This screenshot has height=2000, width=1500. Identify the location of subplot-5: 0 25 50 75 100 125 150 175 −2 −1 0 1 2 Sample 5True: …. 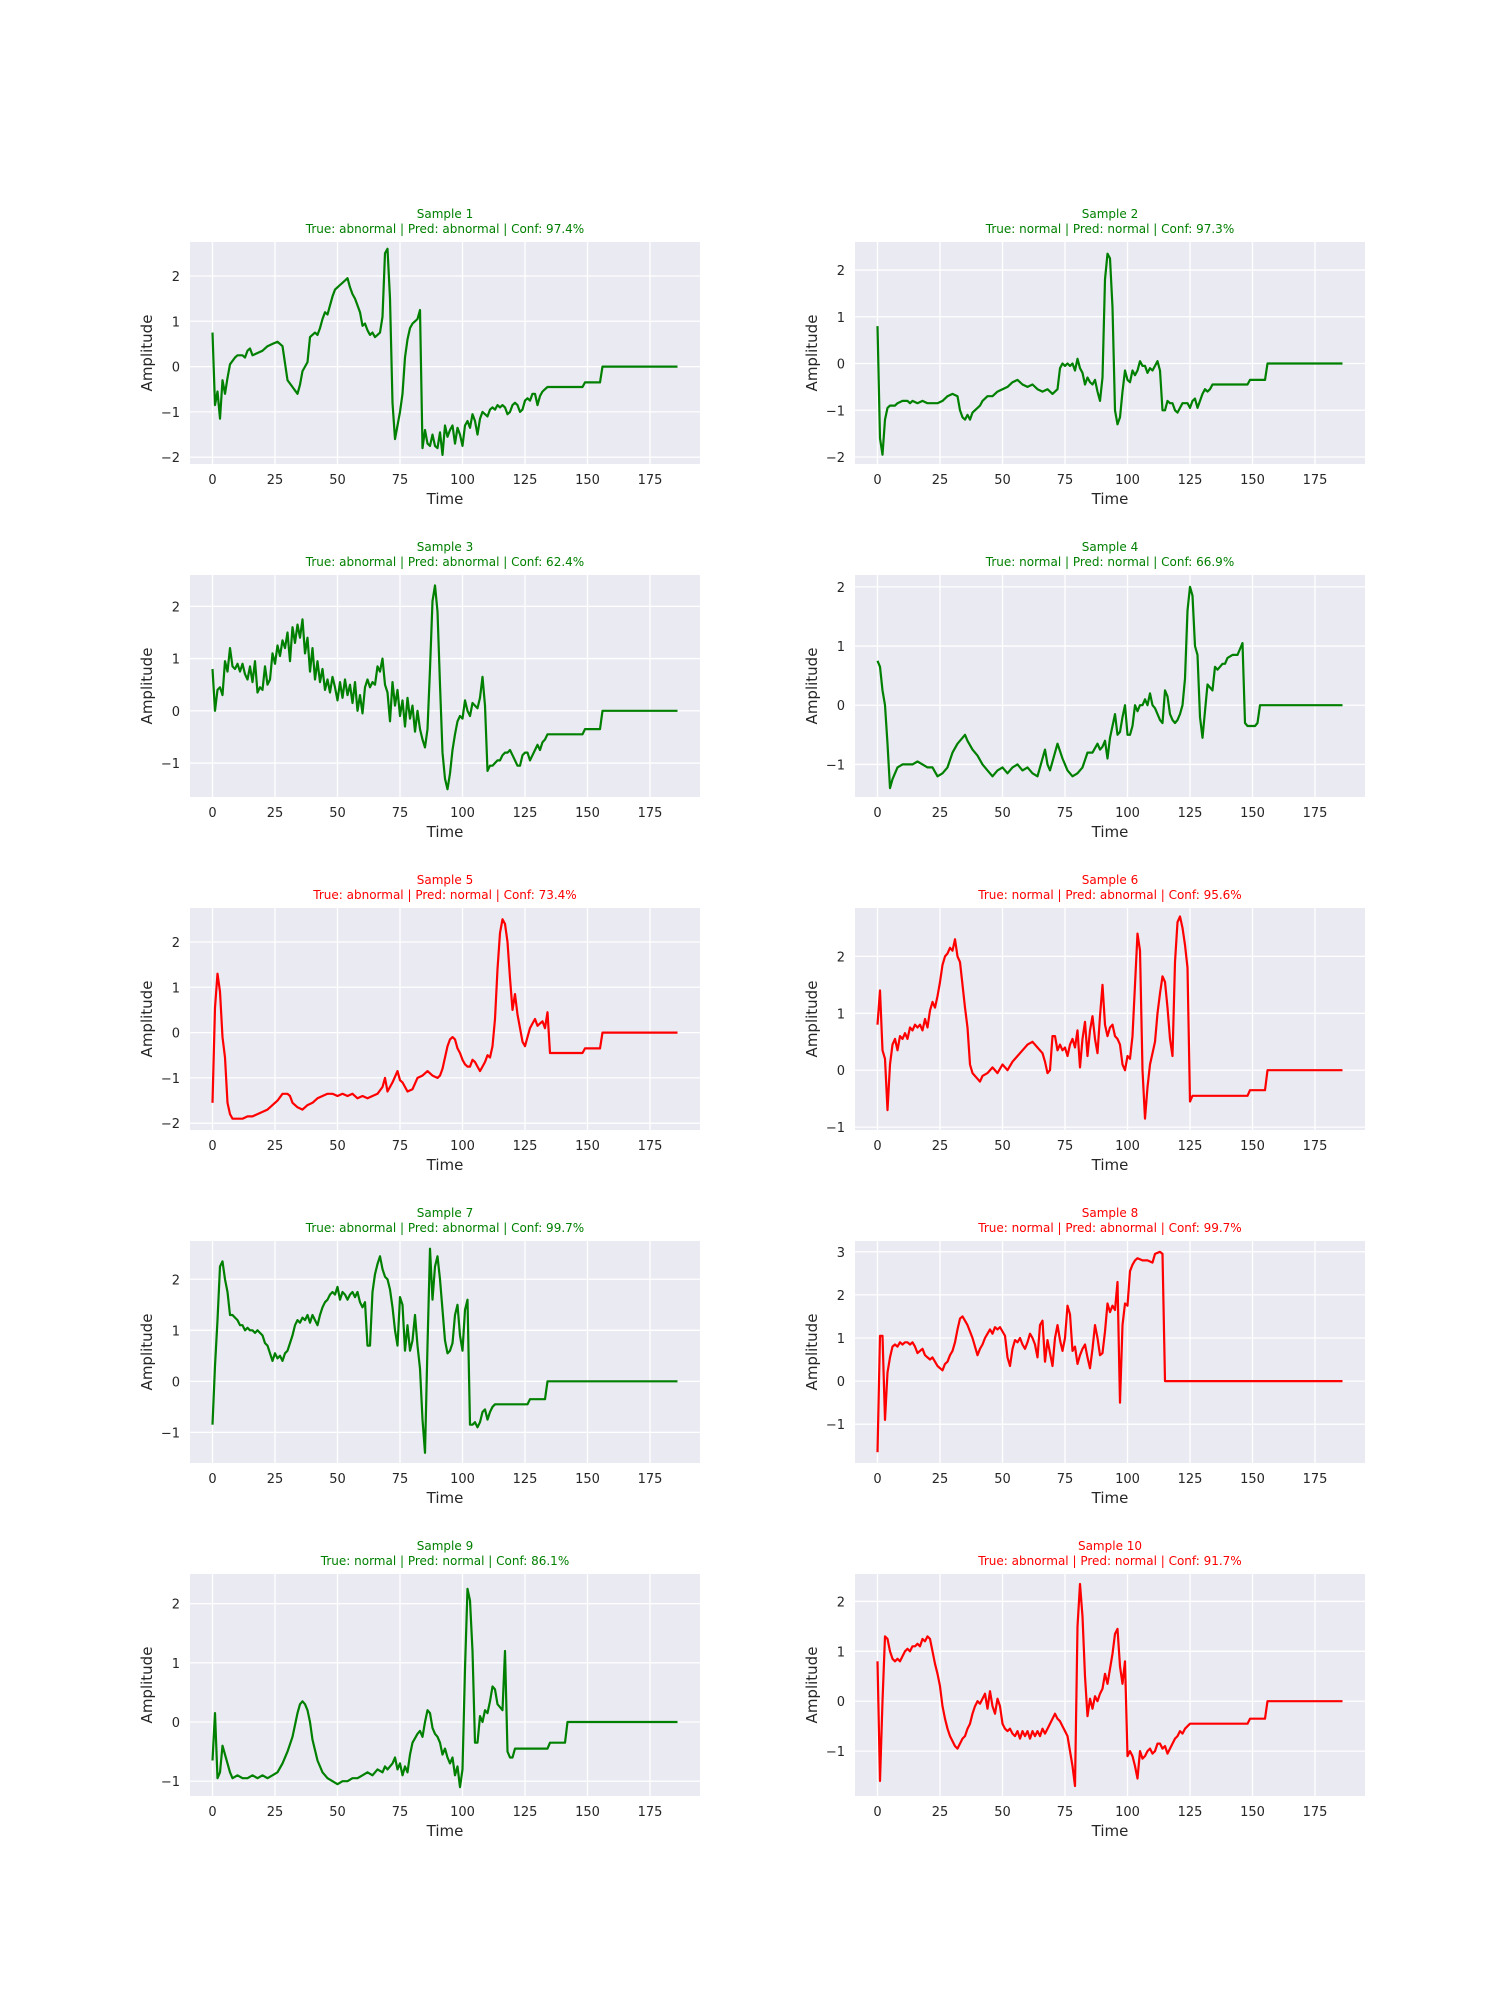
(419, 1023).